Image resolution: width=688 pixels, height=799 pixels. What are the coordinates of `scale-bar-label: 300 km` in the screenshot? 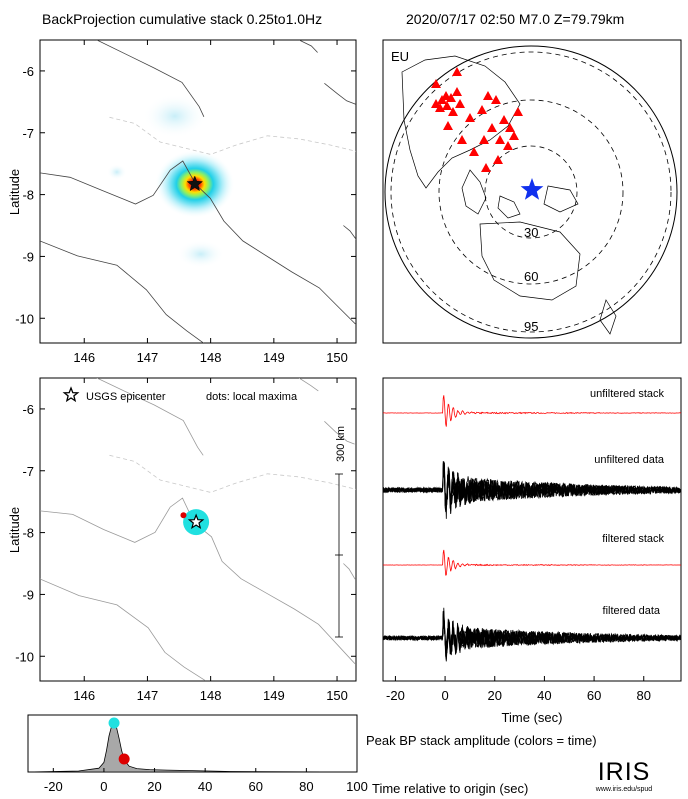 It's located at (341, 444).